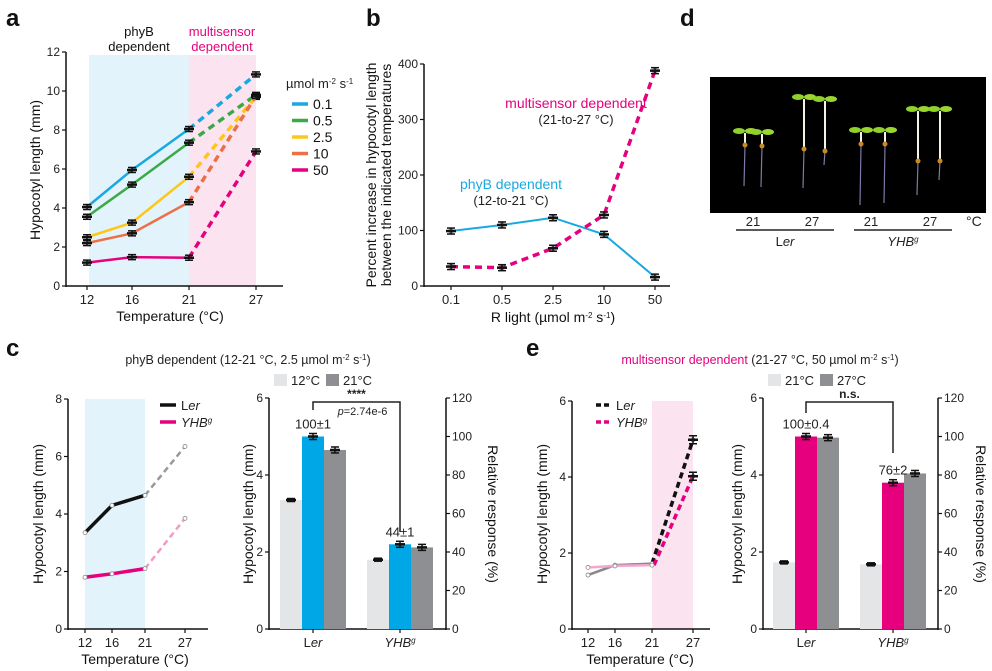  What do you see at coordinates (139, 46) in the screenshot?
I see `phyB-annotation-line2: dependent` at bounding box center [139, 46].